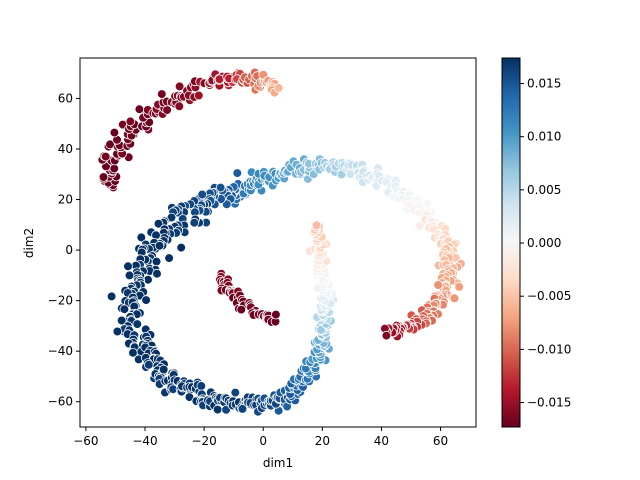 This screenshot has width=640, height=480. Describe the element at coordinates (544, 137) in the screenshot. I see `colorbar-tick-label: 0.010` at that location.